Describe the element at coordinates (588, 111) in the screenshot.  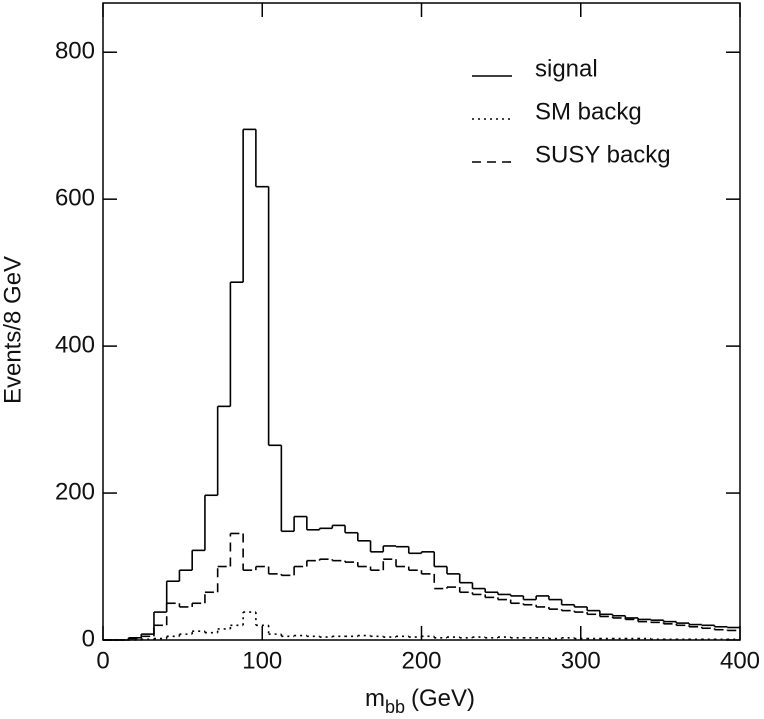
I see `legend-label: SM backg` at that location.